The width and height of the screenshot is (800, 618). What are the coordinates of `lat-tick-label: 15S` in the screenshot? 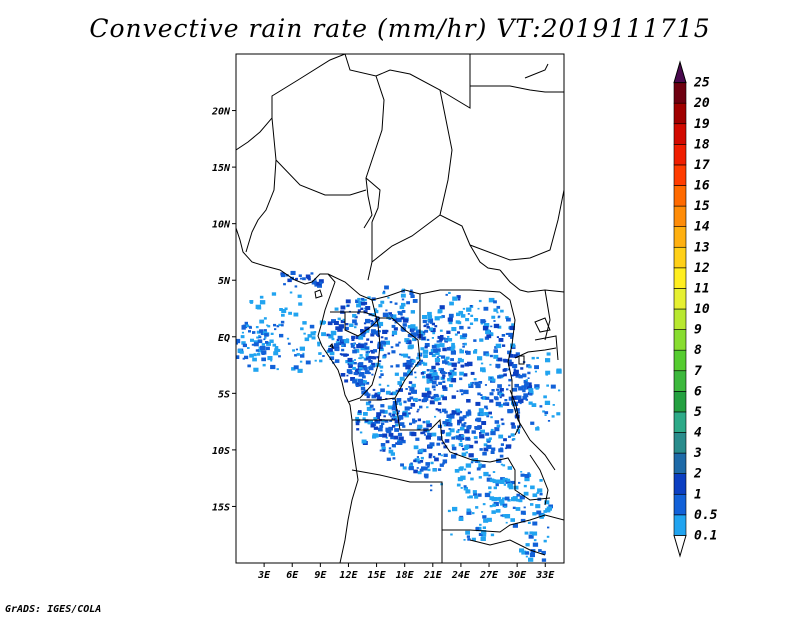 It's located at (221, 507).